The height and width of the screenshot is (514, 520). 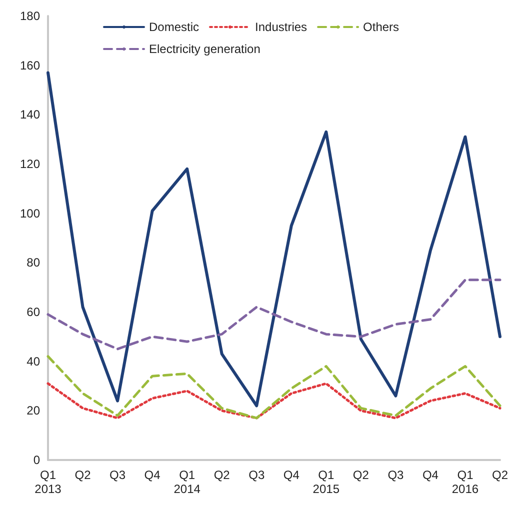 I want to click on x-tick-label: Q1 2016, so click(x=465, y=482).